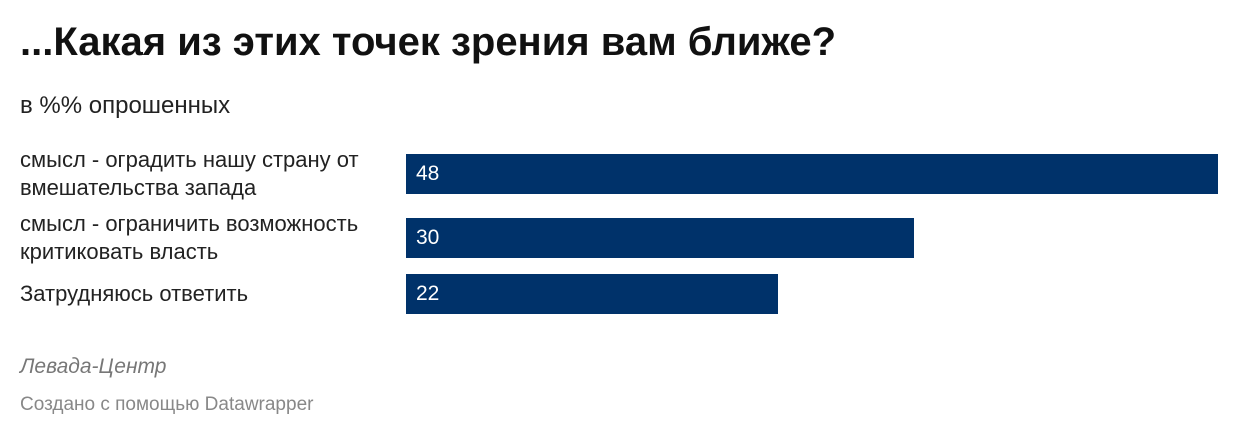 The image size is (1240, 438). Describe the element at coordinates (592, 294) in the screenshot. I see `bar: 22` at that location.